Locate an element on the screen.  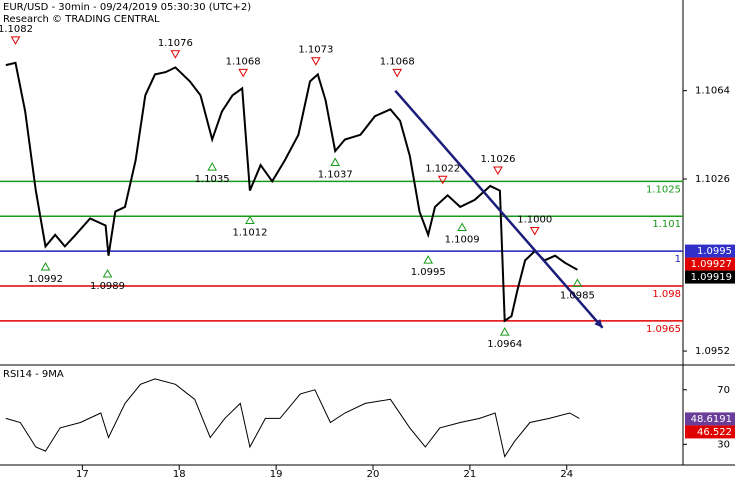
level-label: 1.098 is located at coordinates (666, 294).